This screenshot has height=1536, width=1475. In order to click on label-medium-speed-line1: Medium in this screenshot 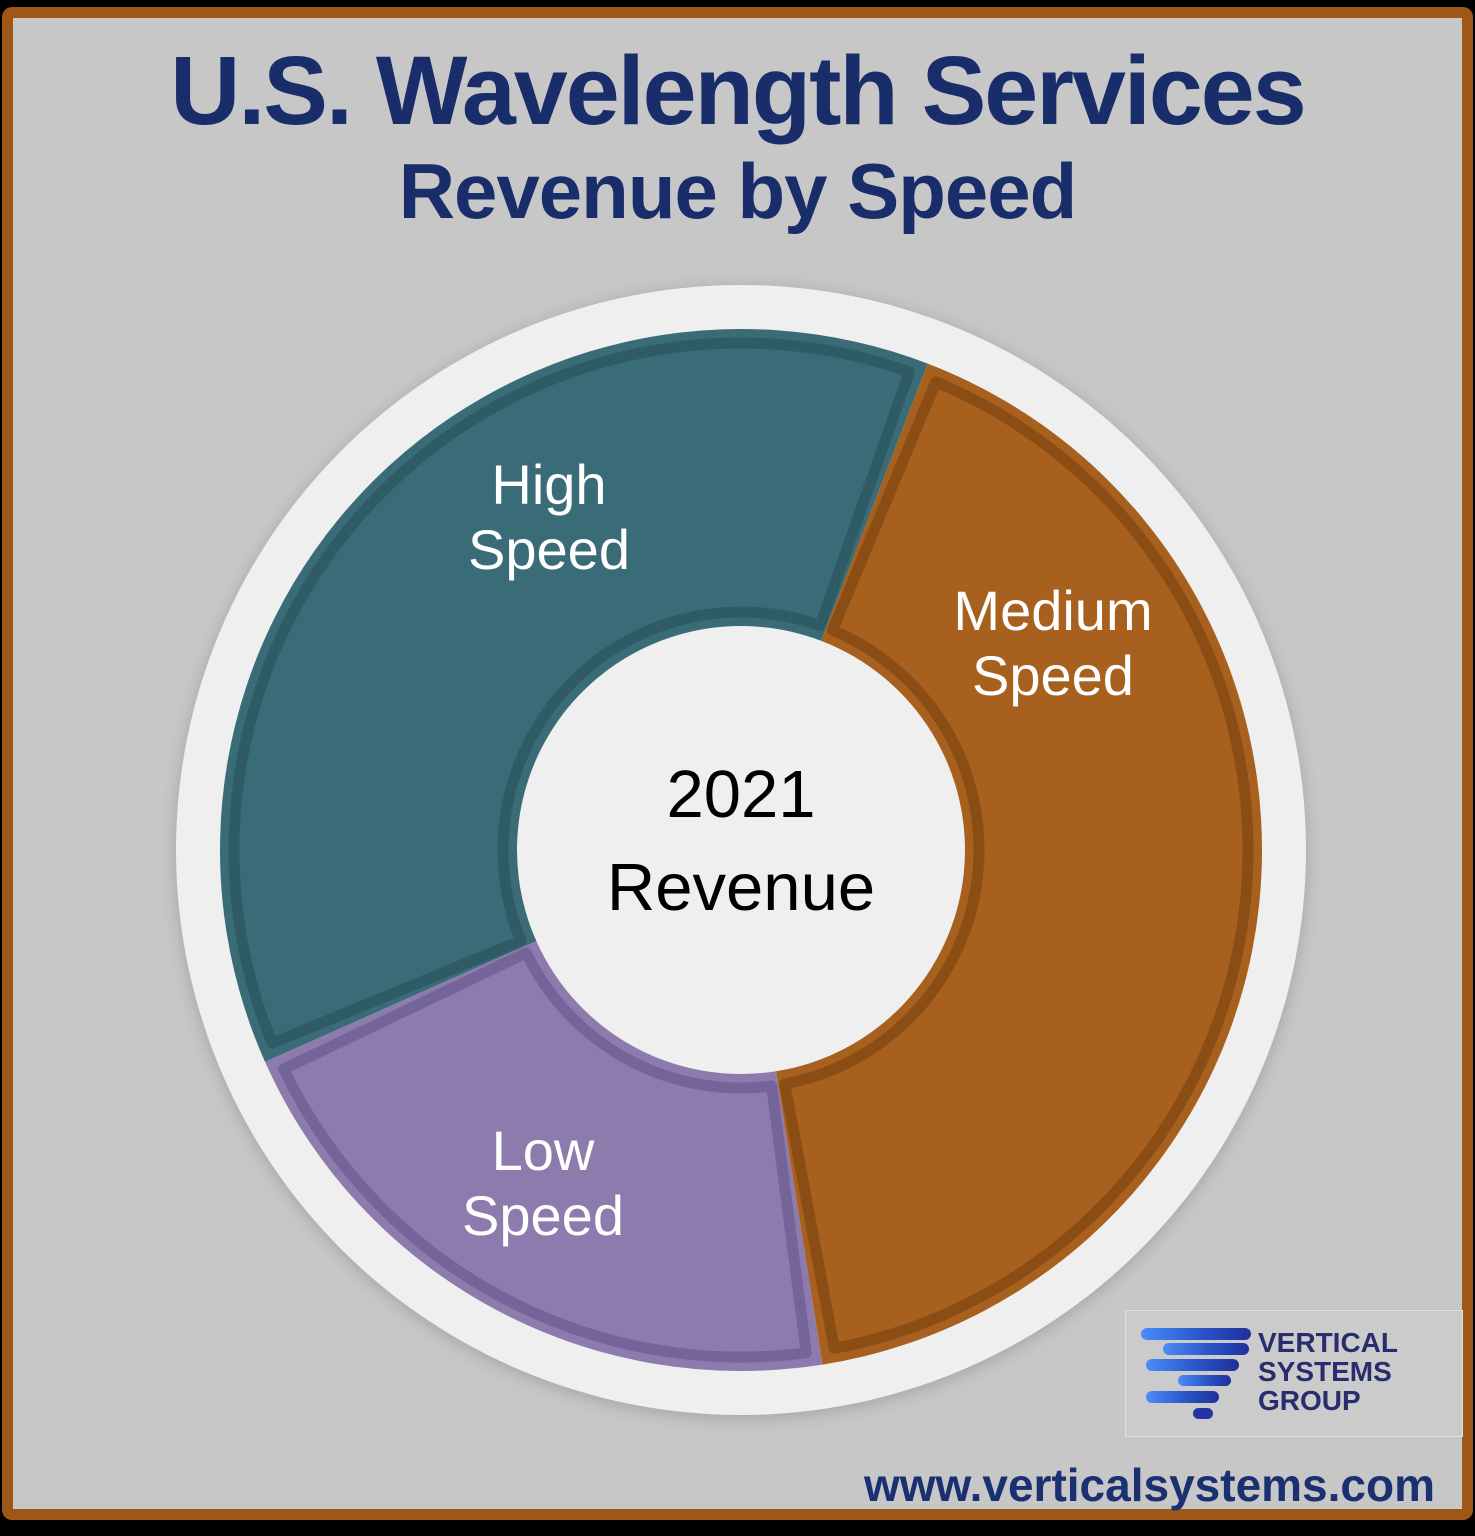, I will do `click(1053, 610)`.